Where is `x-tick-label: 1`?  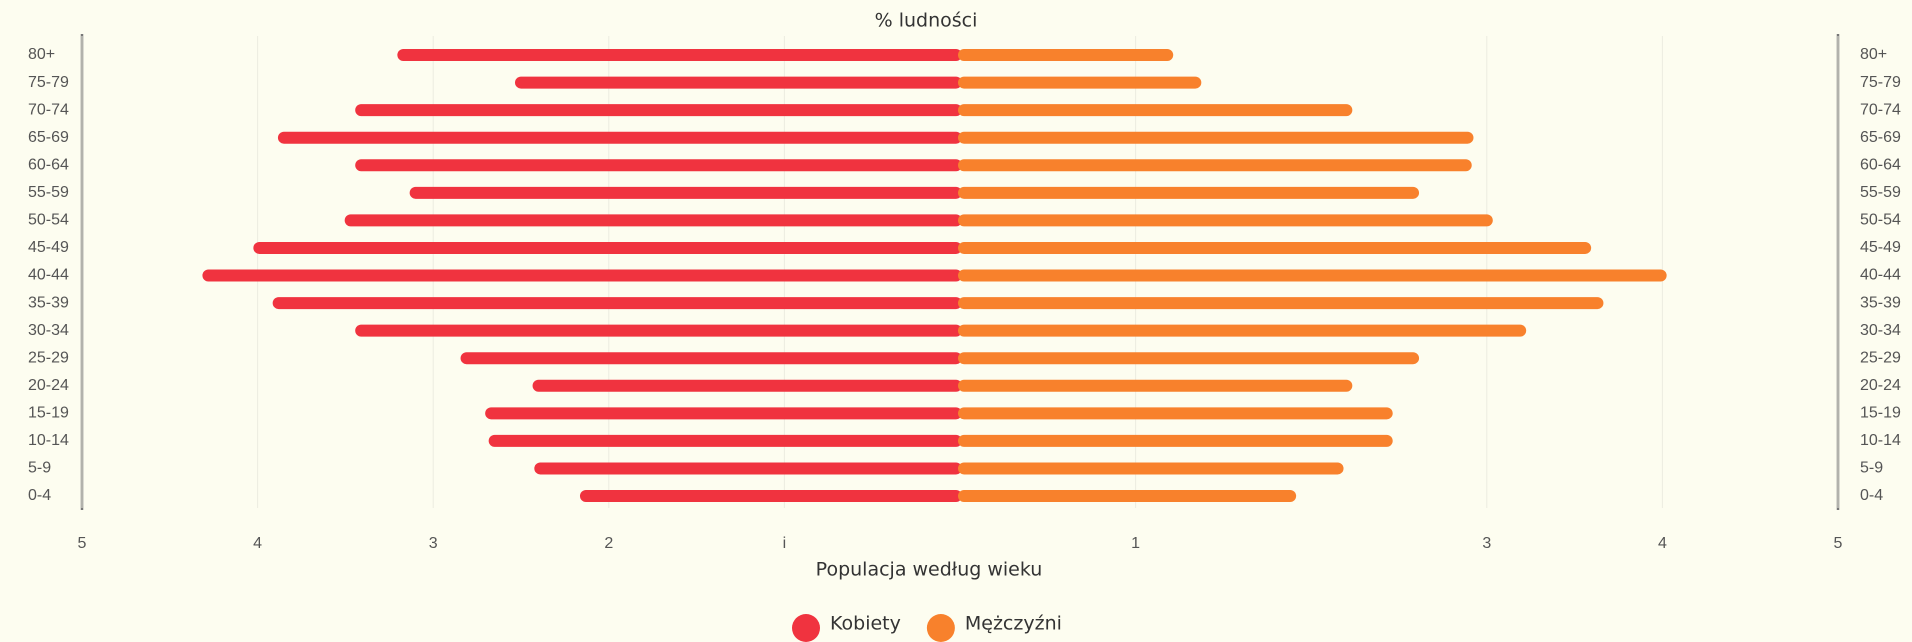
x-tick-label: 1 is located at coordinates (1135, 543).